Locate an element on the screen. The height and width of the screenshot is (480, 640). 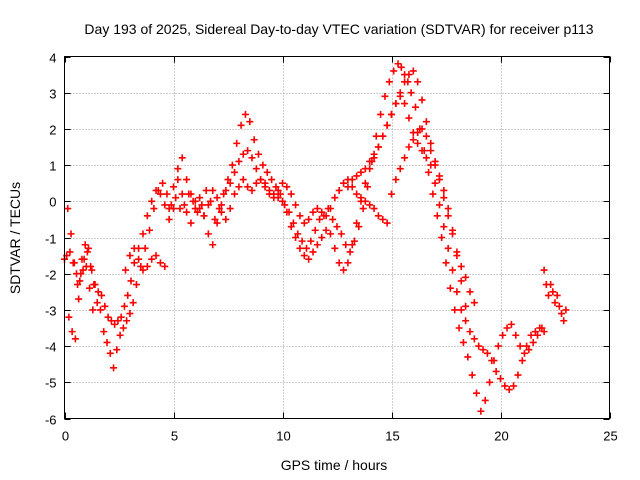
y-tick-label: 4 is located at coordinates (52, 58).